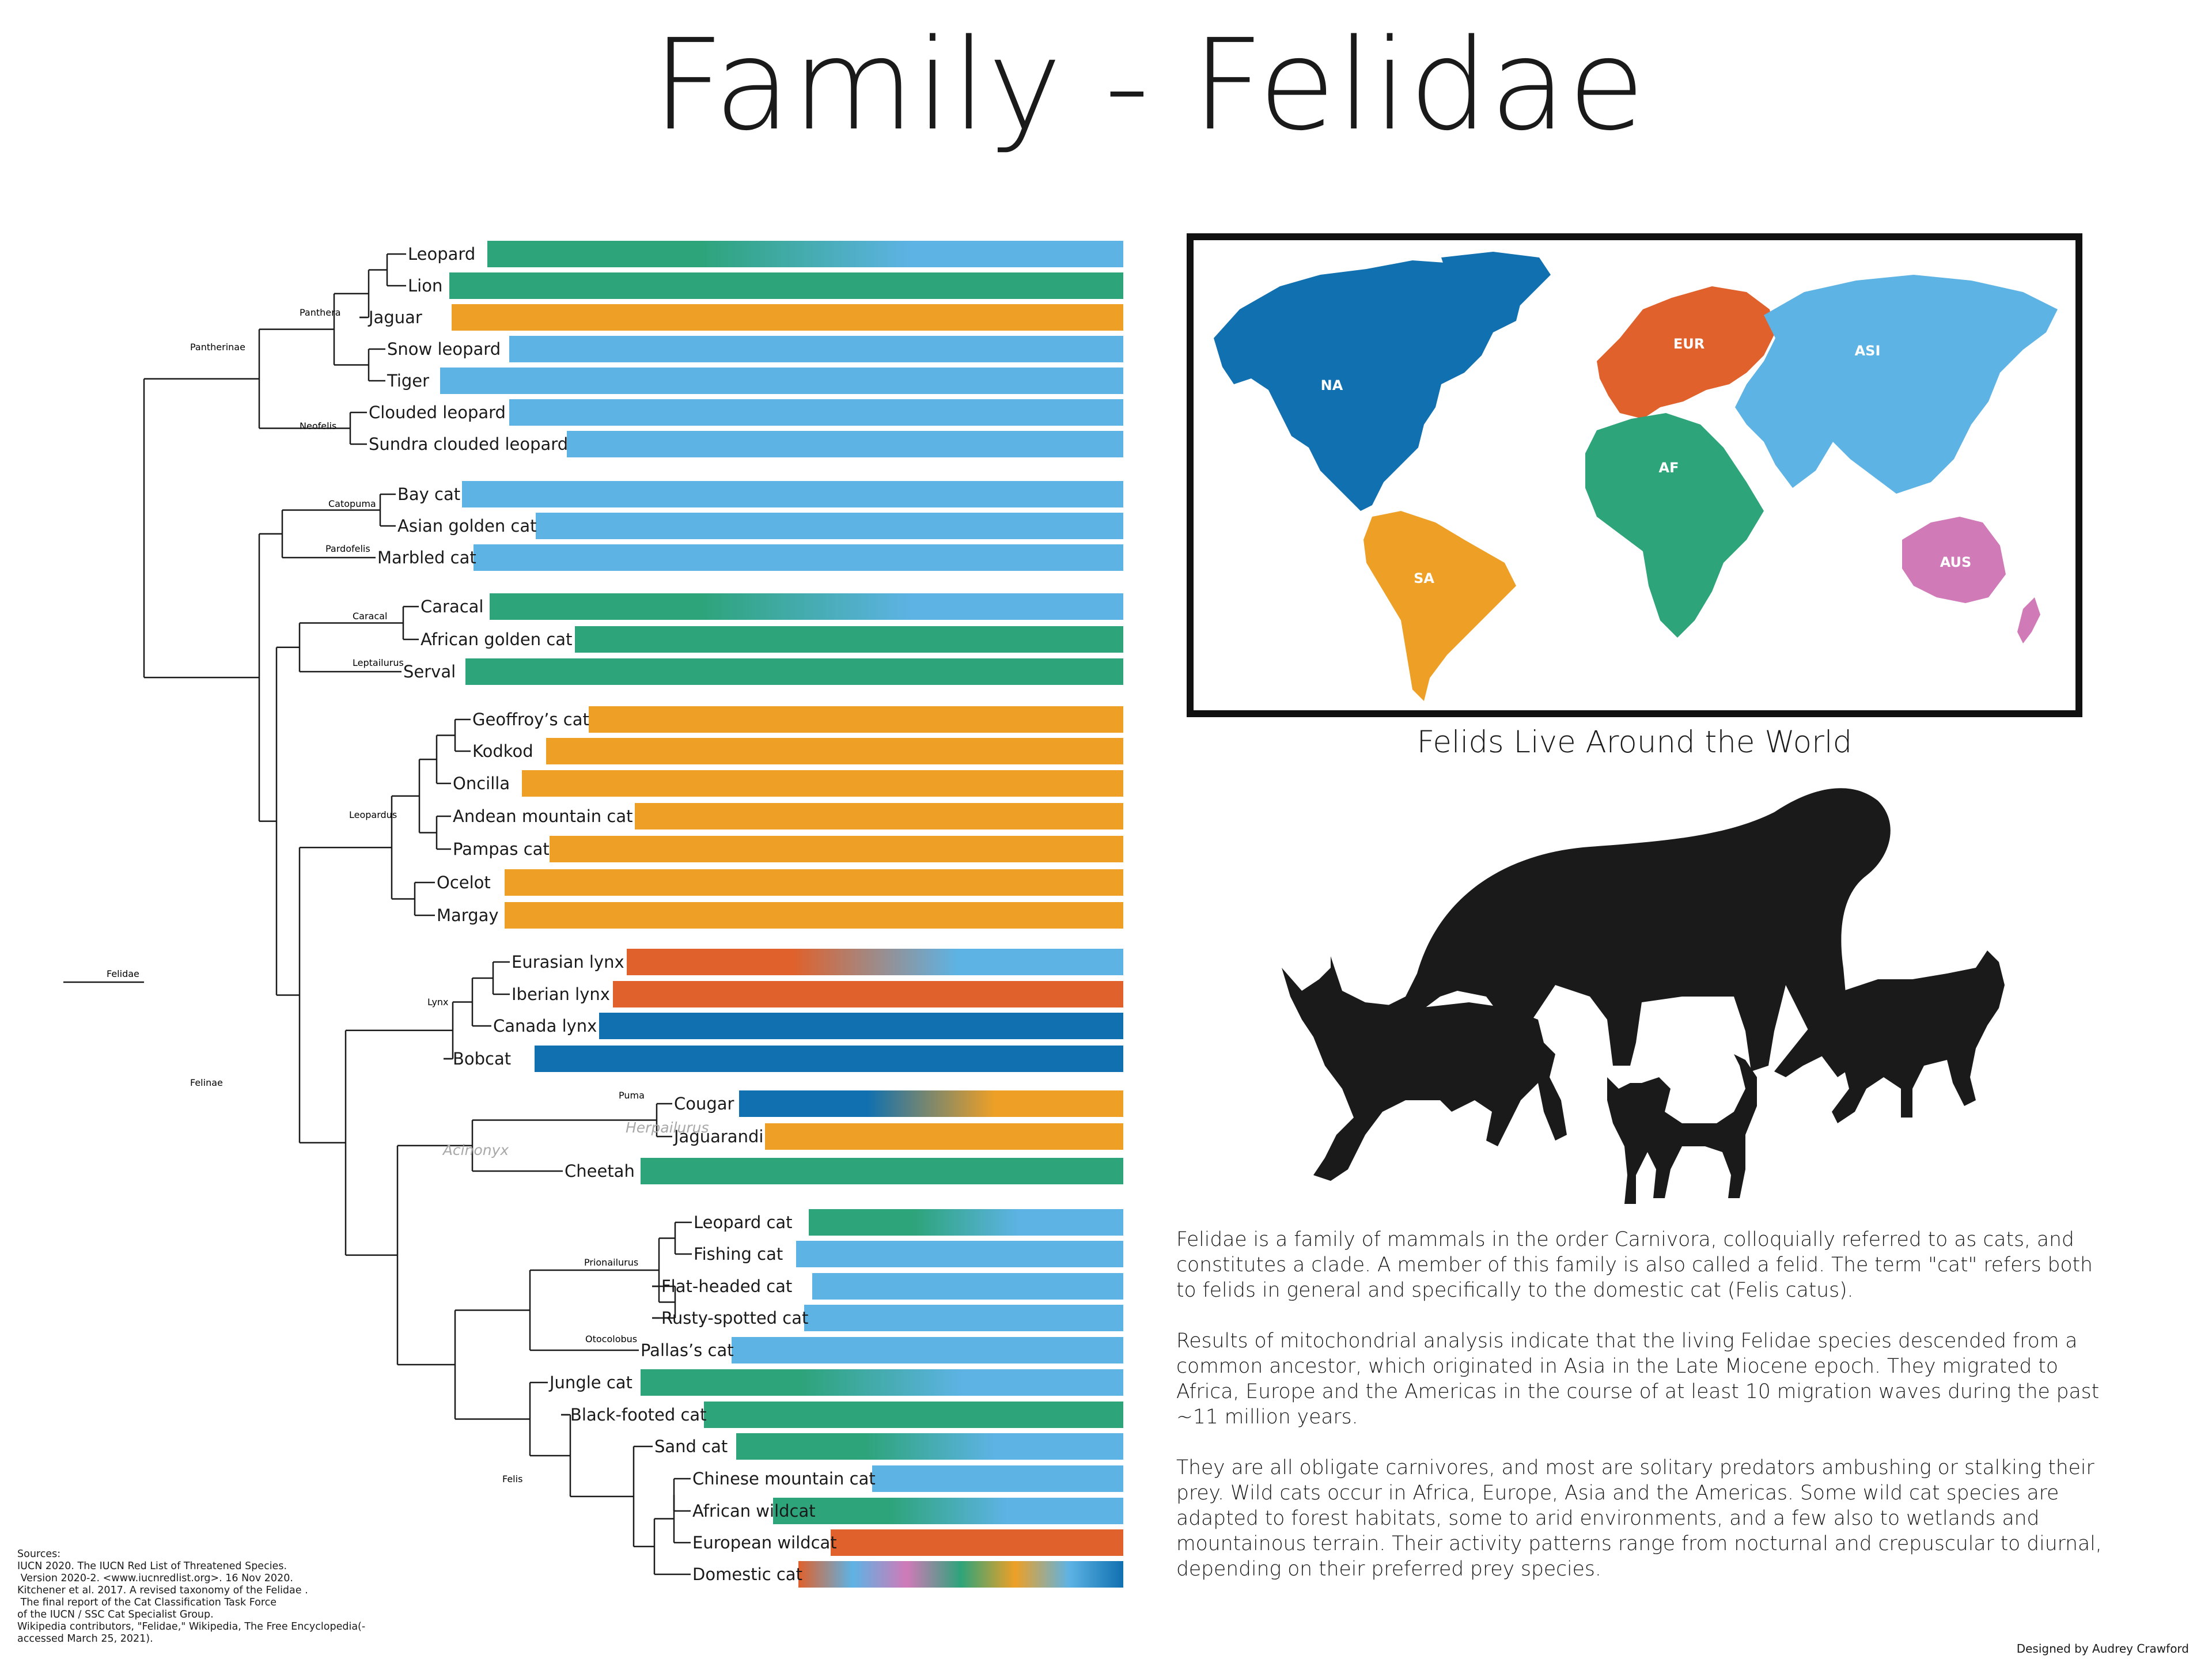  I want to click on species-label: Rusty-spotted cat, so click(734, 1318).